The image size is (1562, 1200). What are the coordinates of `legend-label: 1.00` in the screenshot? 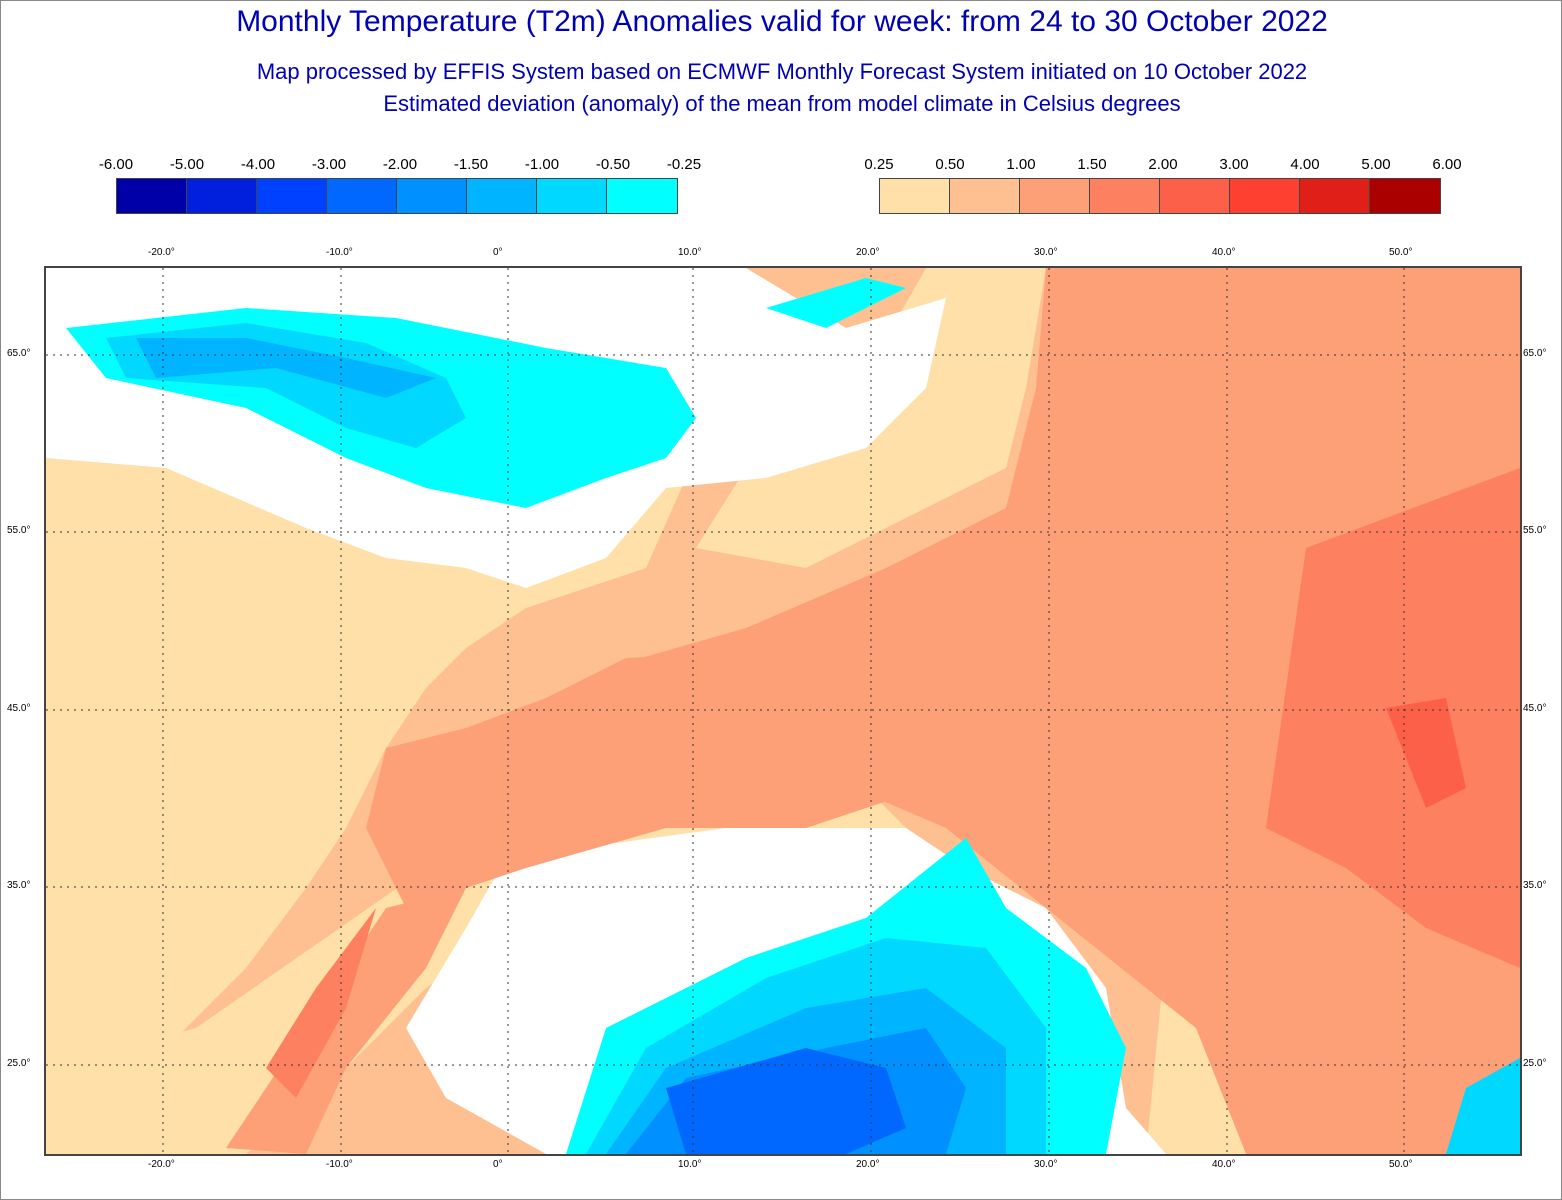 It's located at (1021, 164).